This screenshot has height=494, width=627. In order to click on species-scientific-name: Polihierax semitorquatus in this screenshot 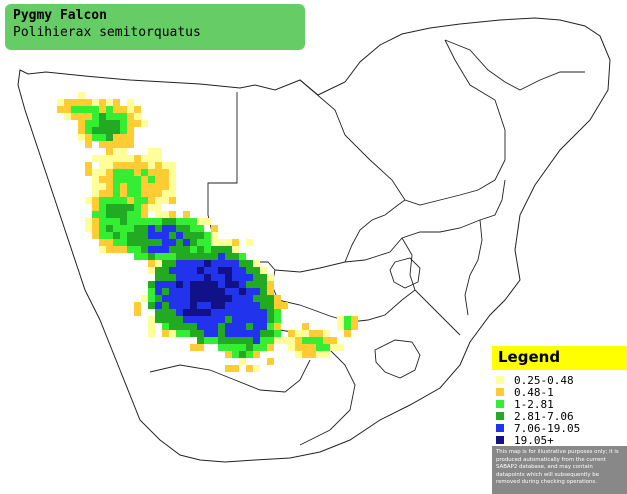, I will do `click(107, 32)`.